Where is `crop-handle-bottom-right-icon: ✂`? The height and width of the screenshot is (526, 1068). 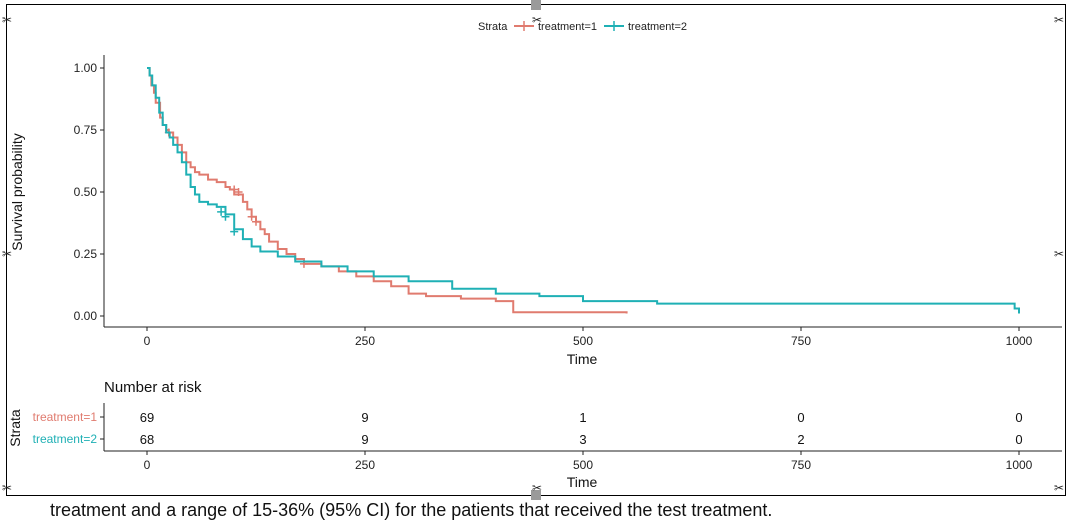 crop-handle-bottom-right-icon: ✂ is located at coordinates (1059, 488).